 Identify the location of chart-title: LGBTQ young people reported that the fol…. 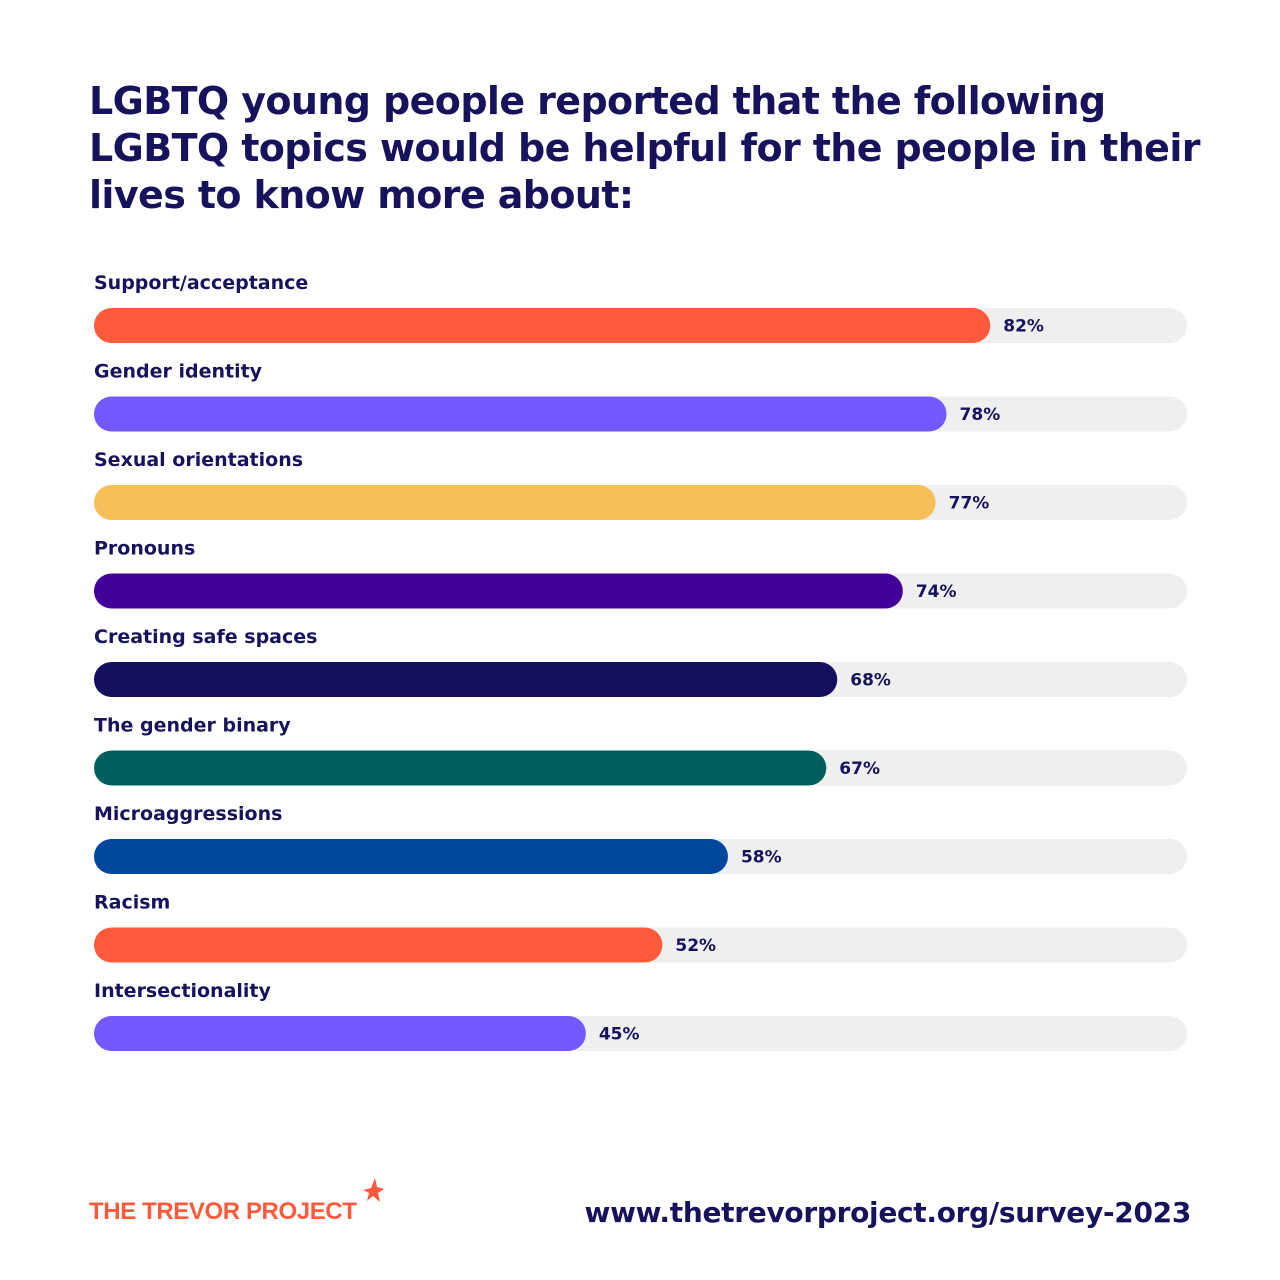
(645, 148).